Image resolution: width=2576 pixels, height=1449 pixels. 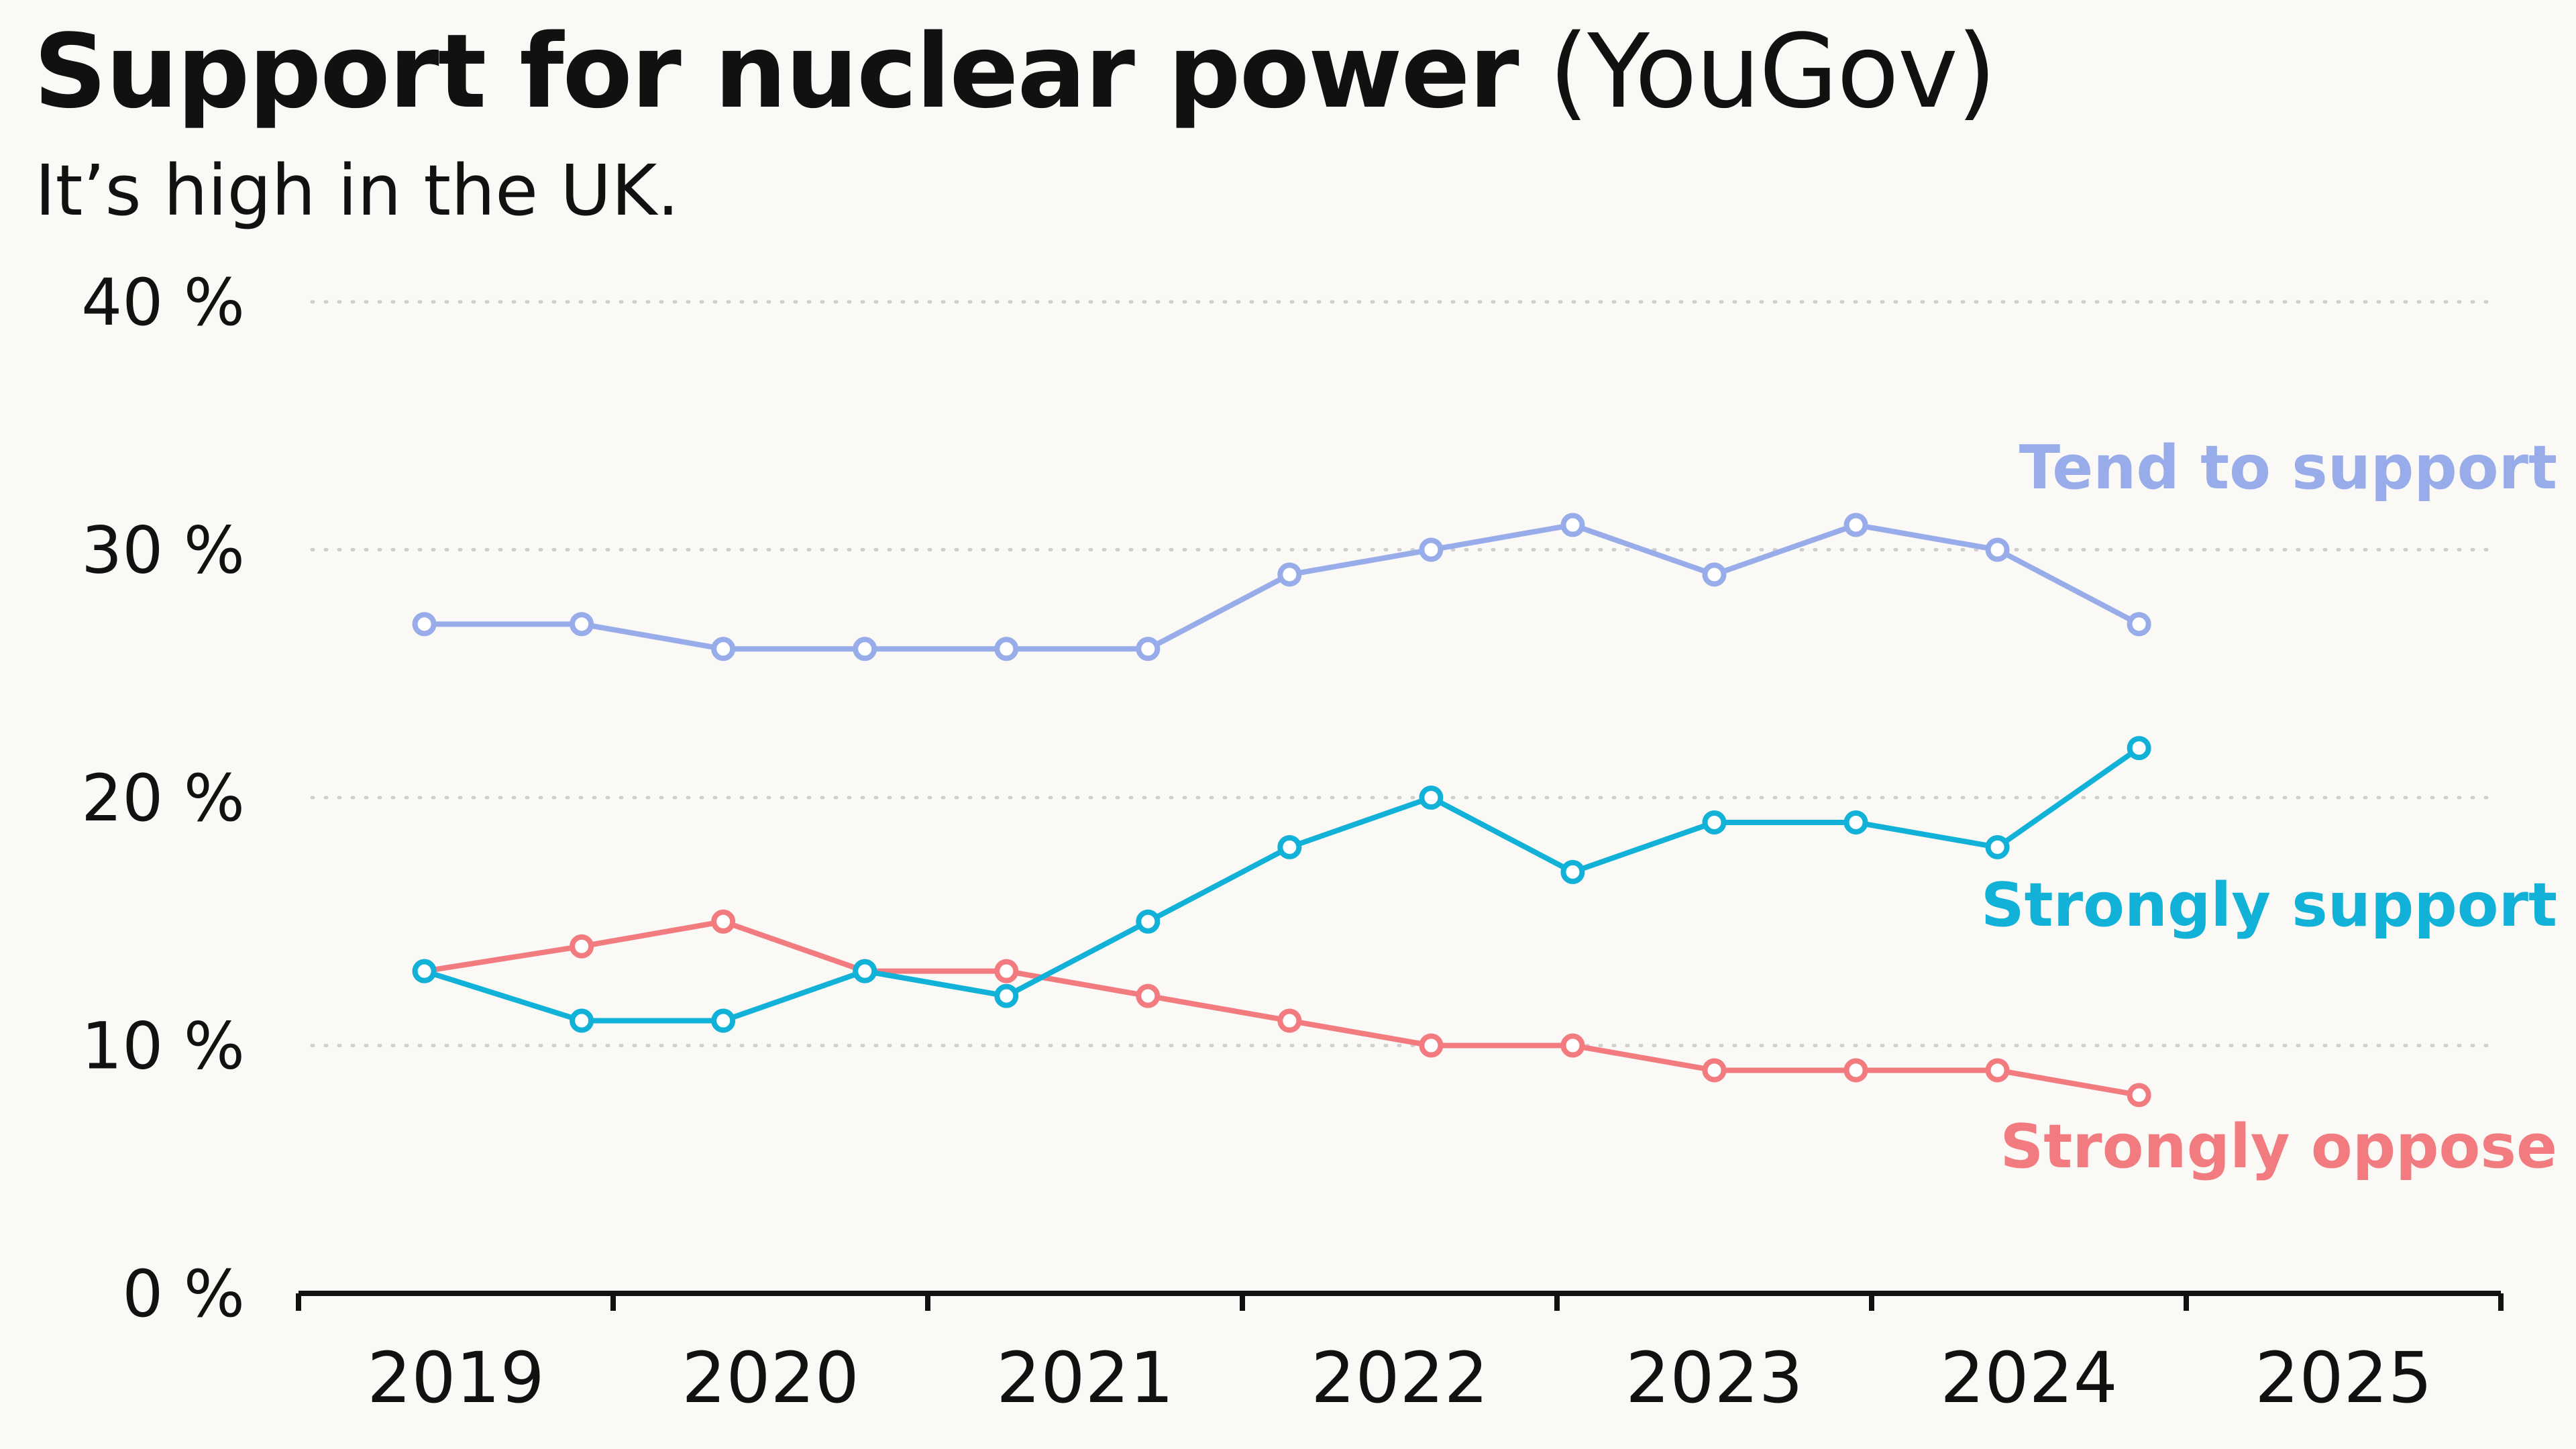 What do you see at coordinates (163, 302) in the screenshot?
I see `y-tick-label-40: 40 %` at bounding box center [163, 302].